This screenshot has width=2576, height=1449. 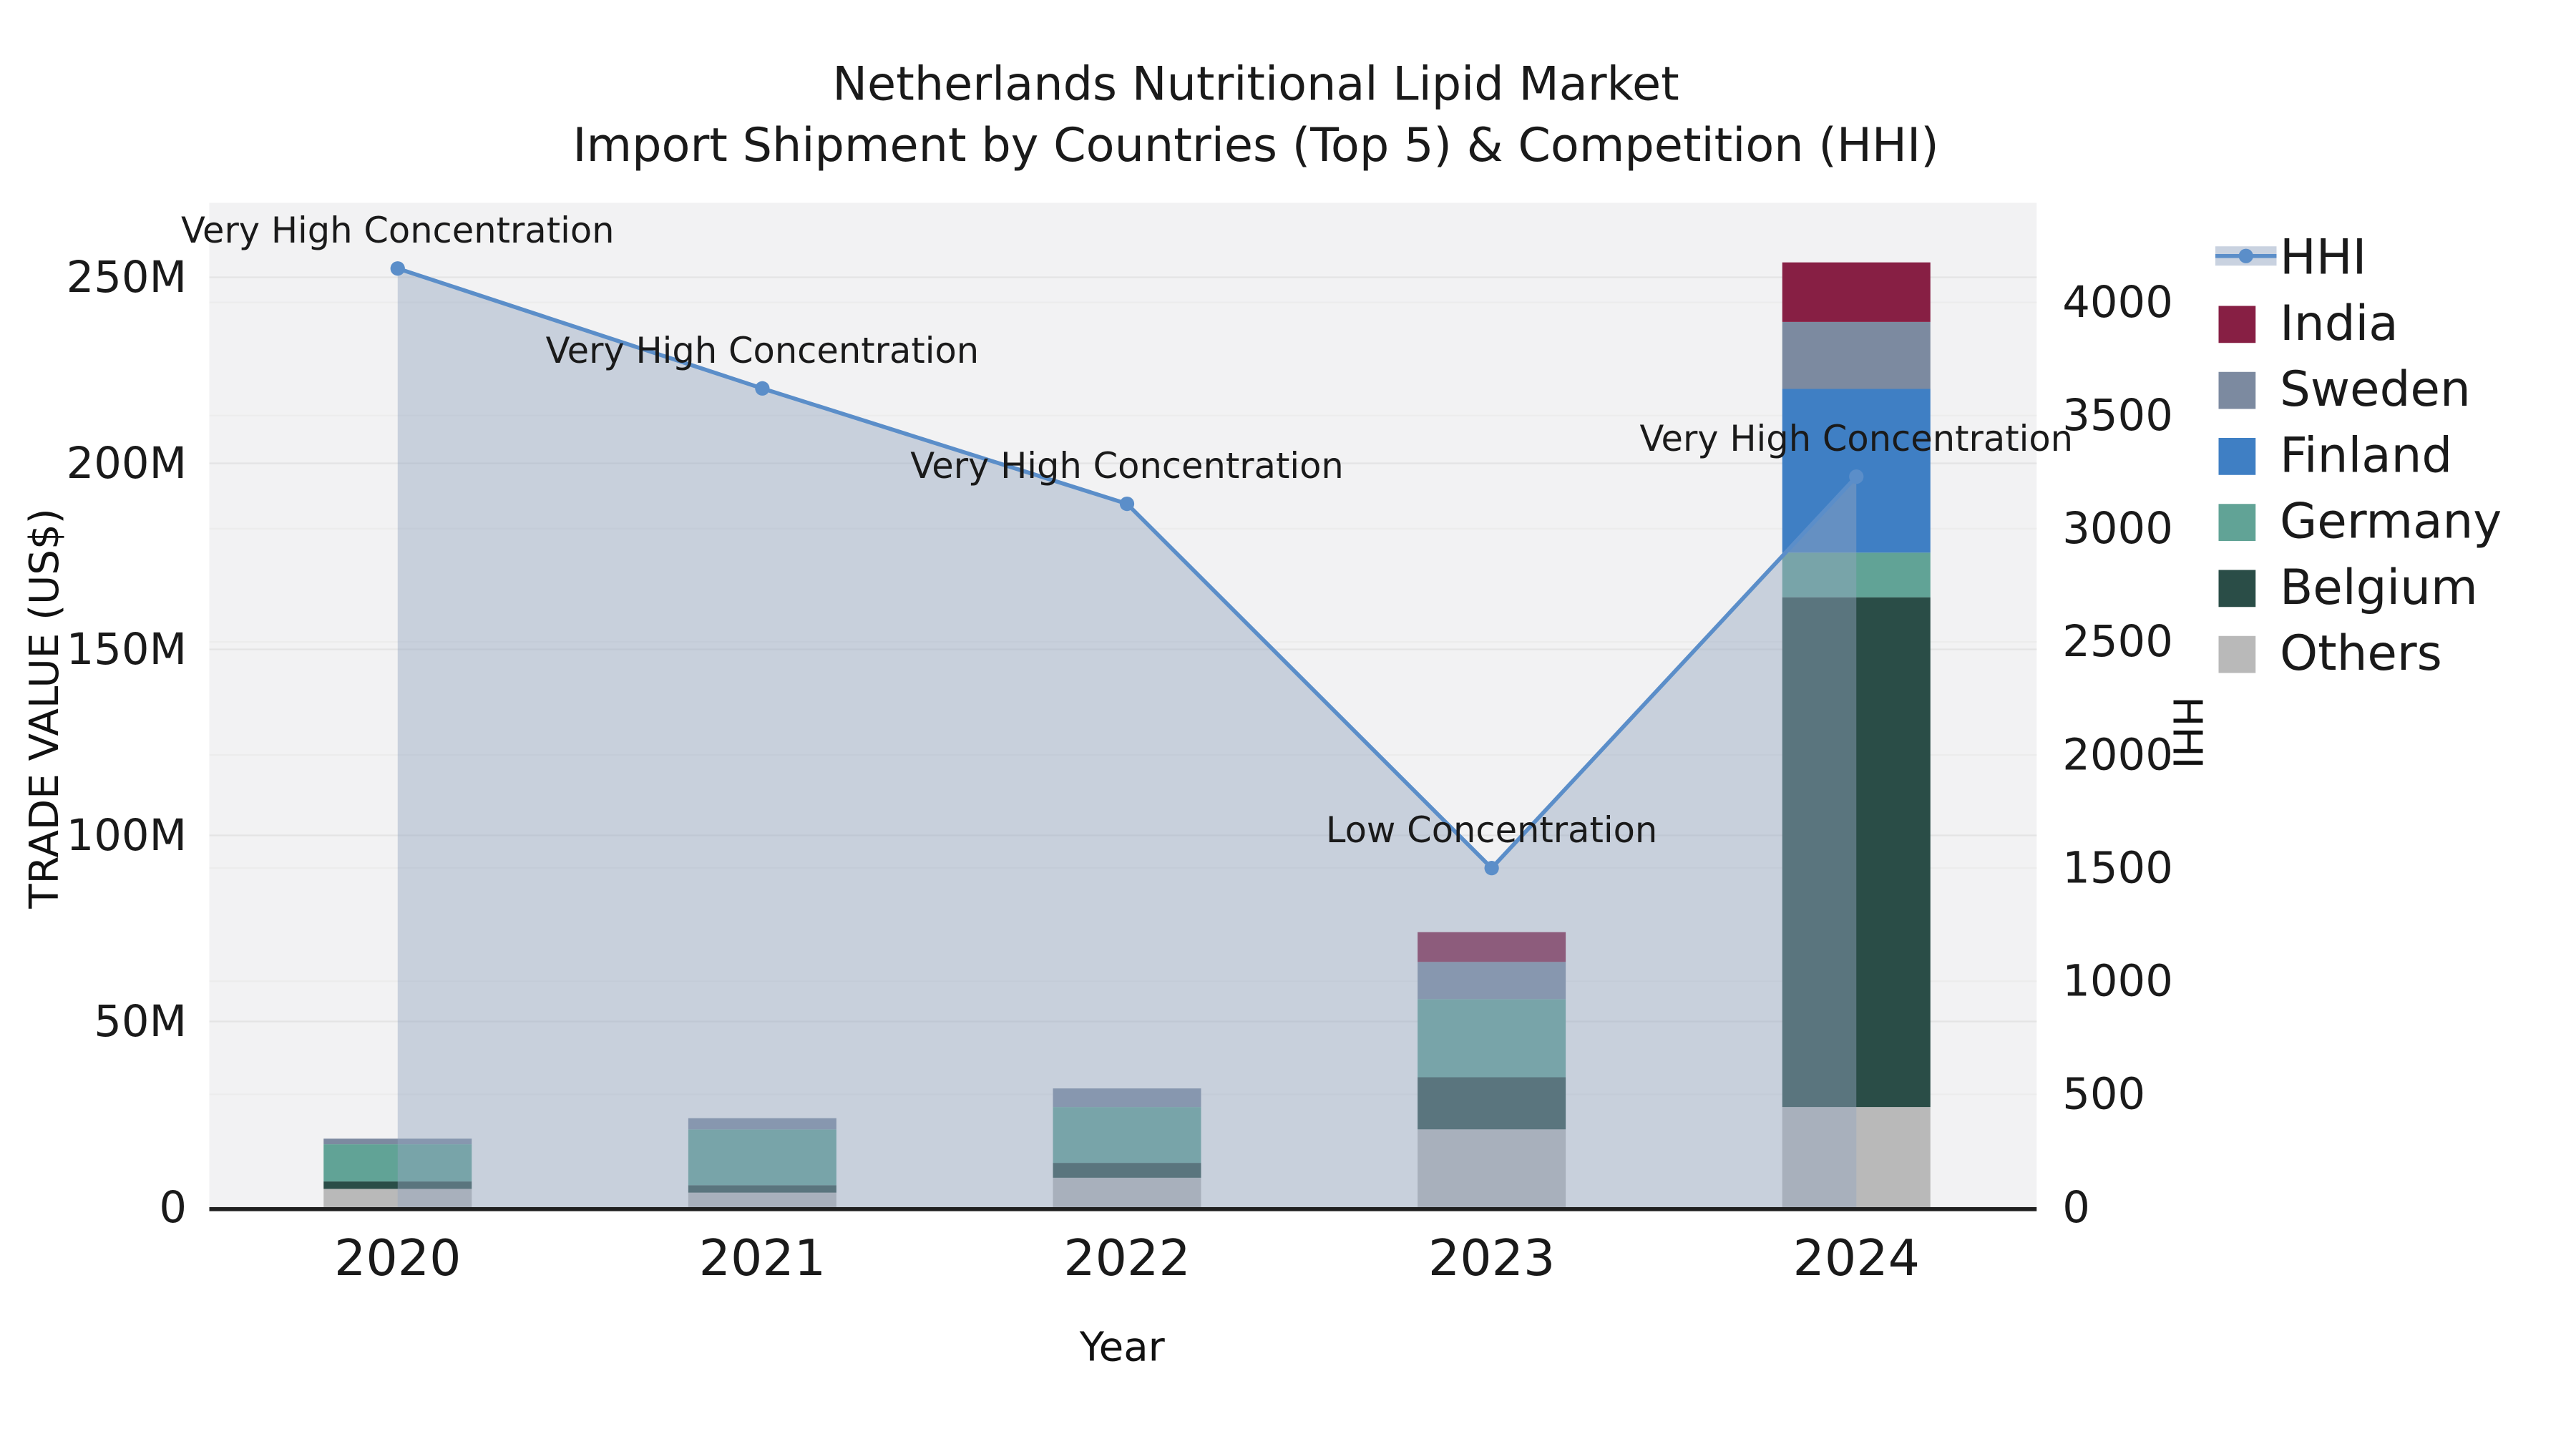 I want to click on bar-segment-others-2024, so click(x=1856, y=1157).